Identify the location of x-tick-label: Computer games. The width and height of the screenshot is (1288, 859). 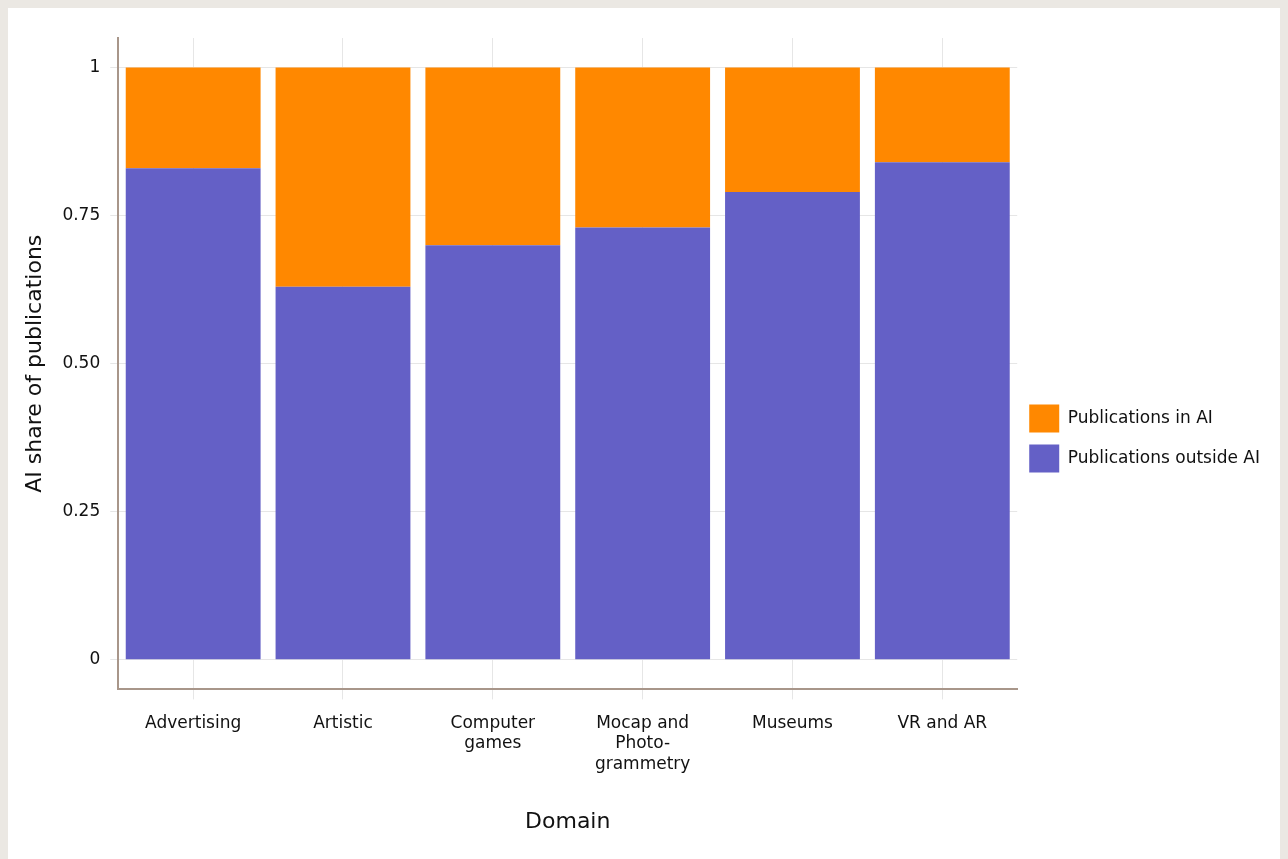
(493, 732).